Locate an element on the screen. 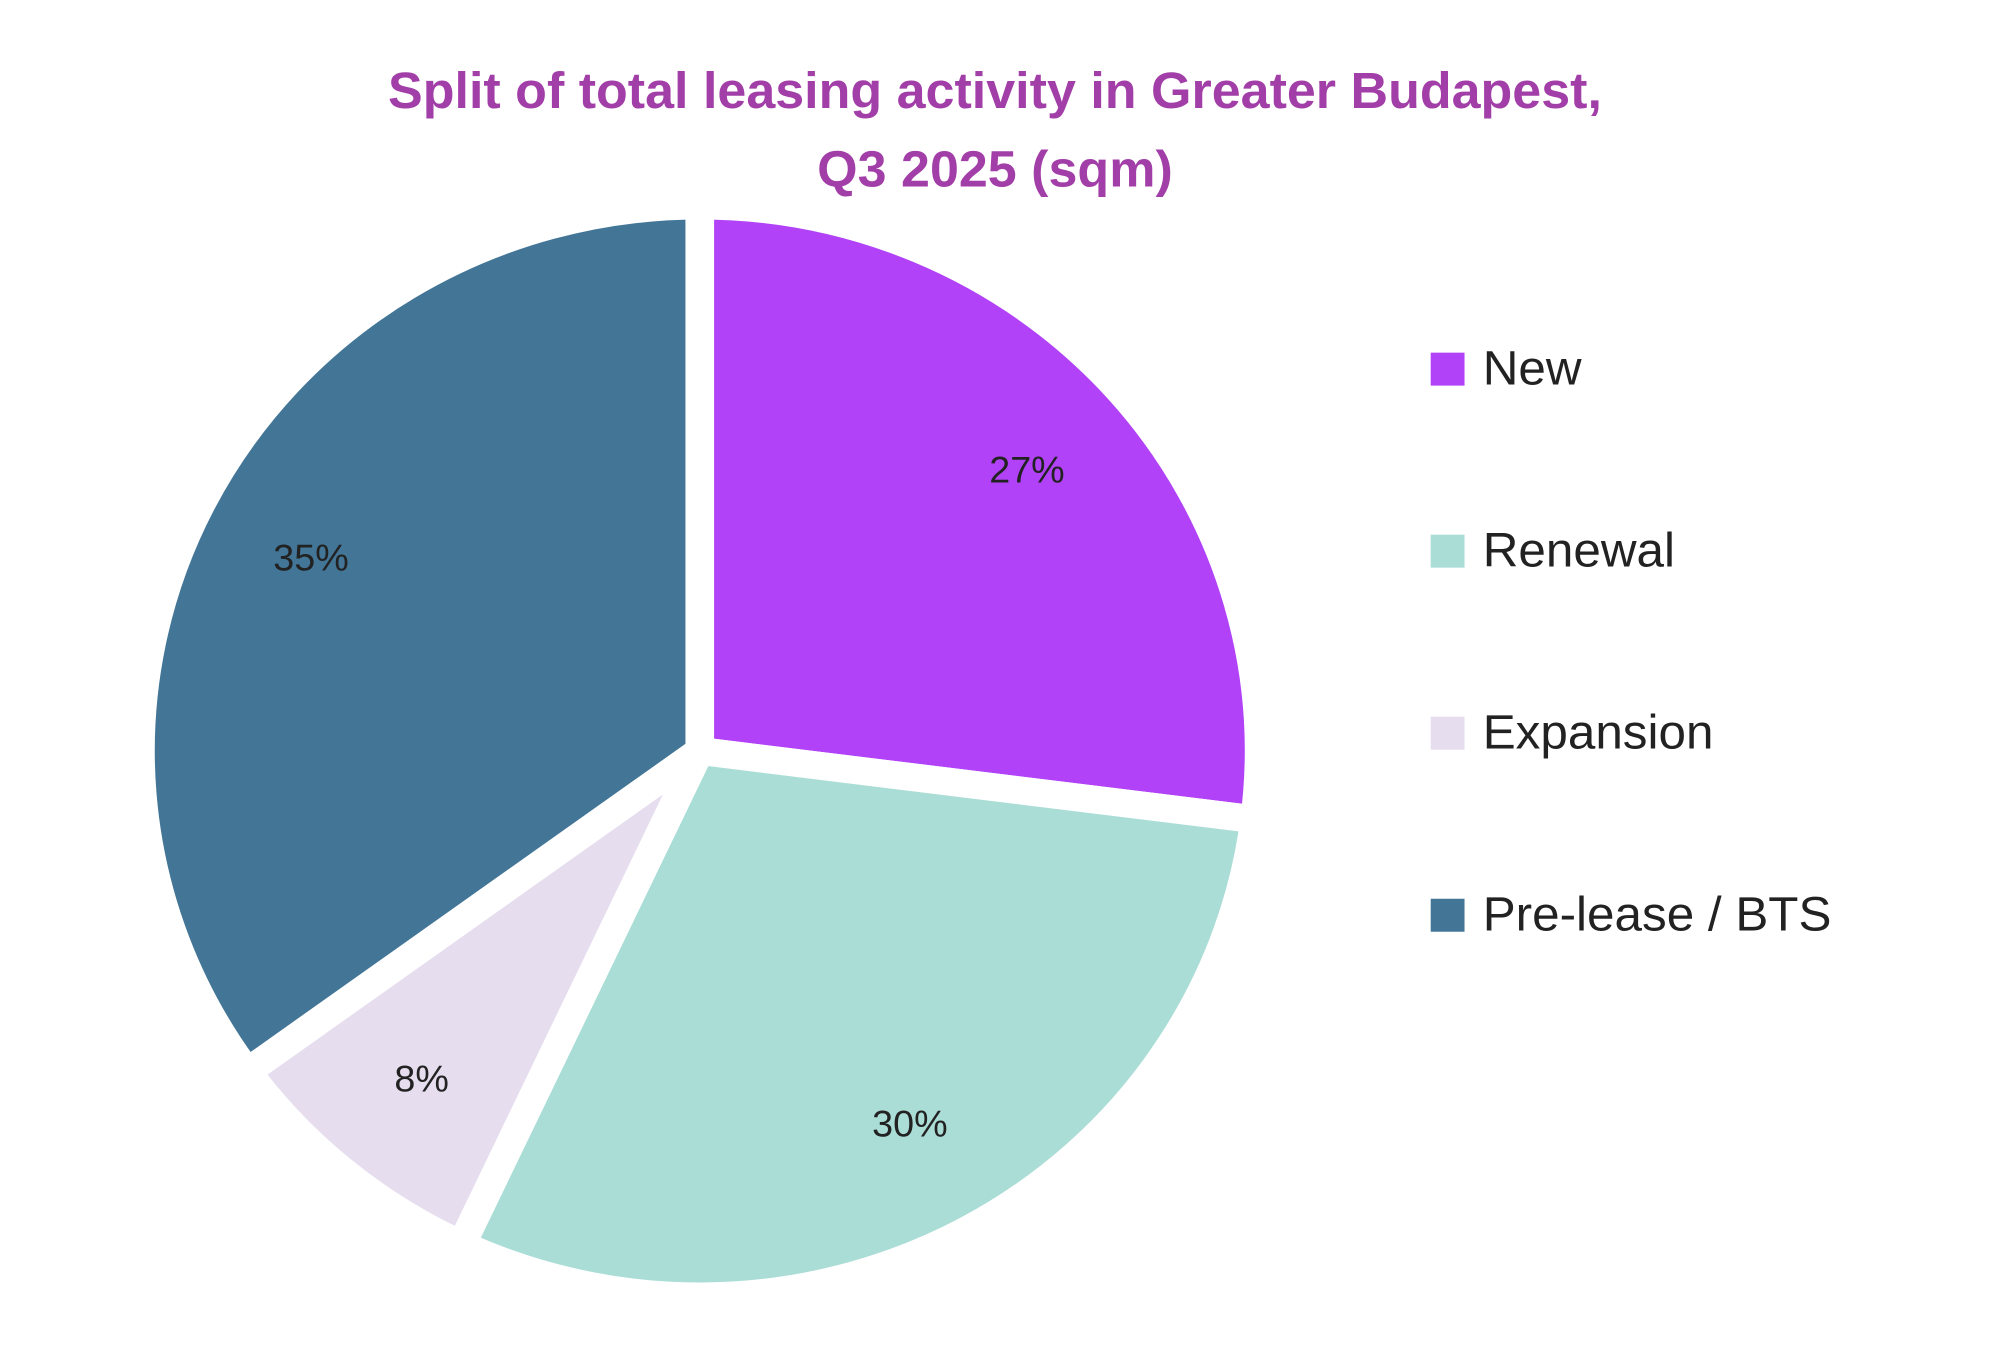  pie-slice-expansion is located at coordinates (470, 1001).